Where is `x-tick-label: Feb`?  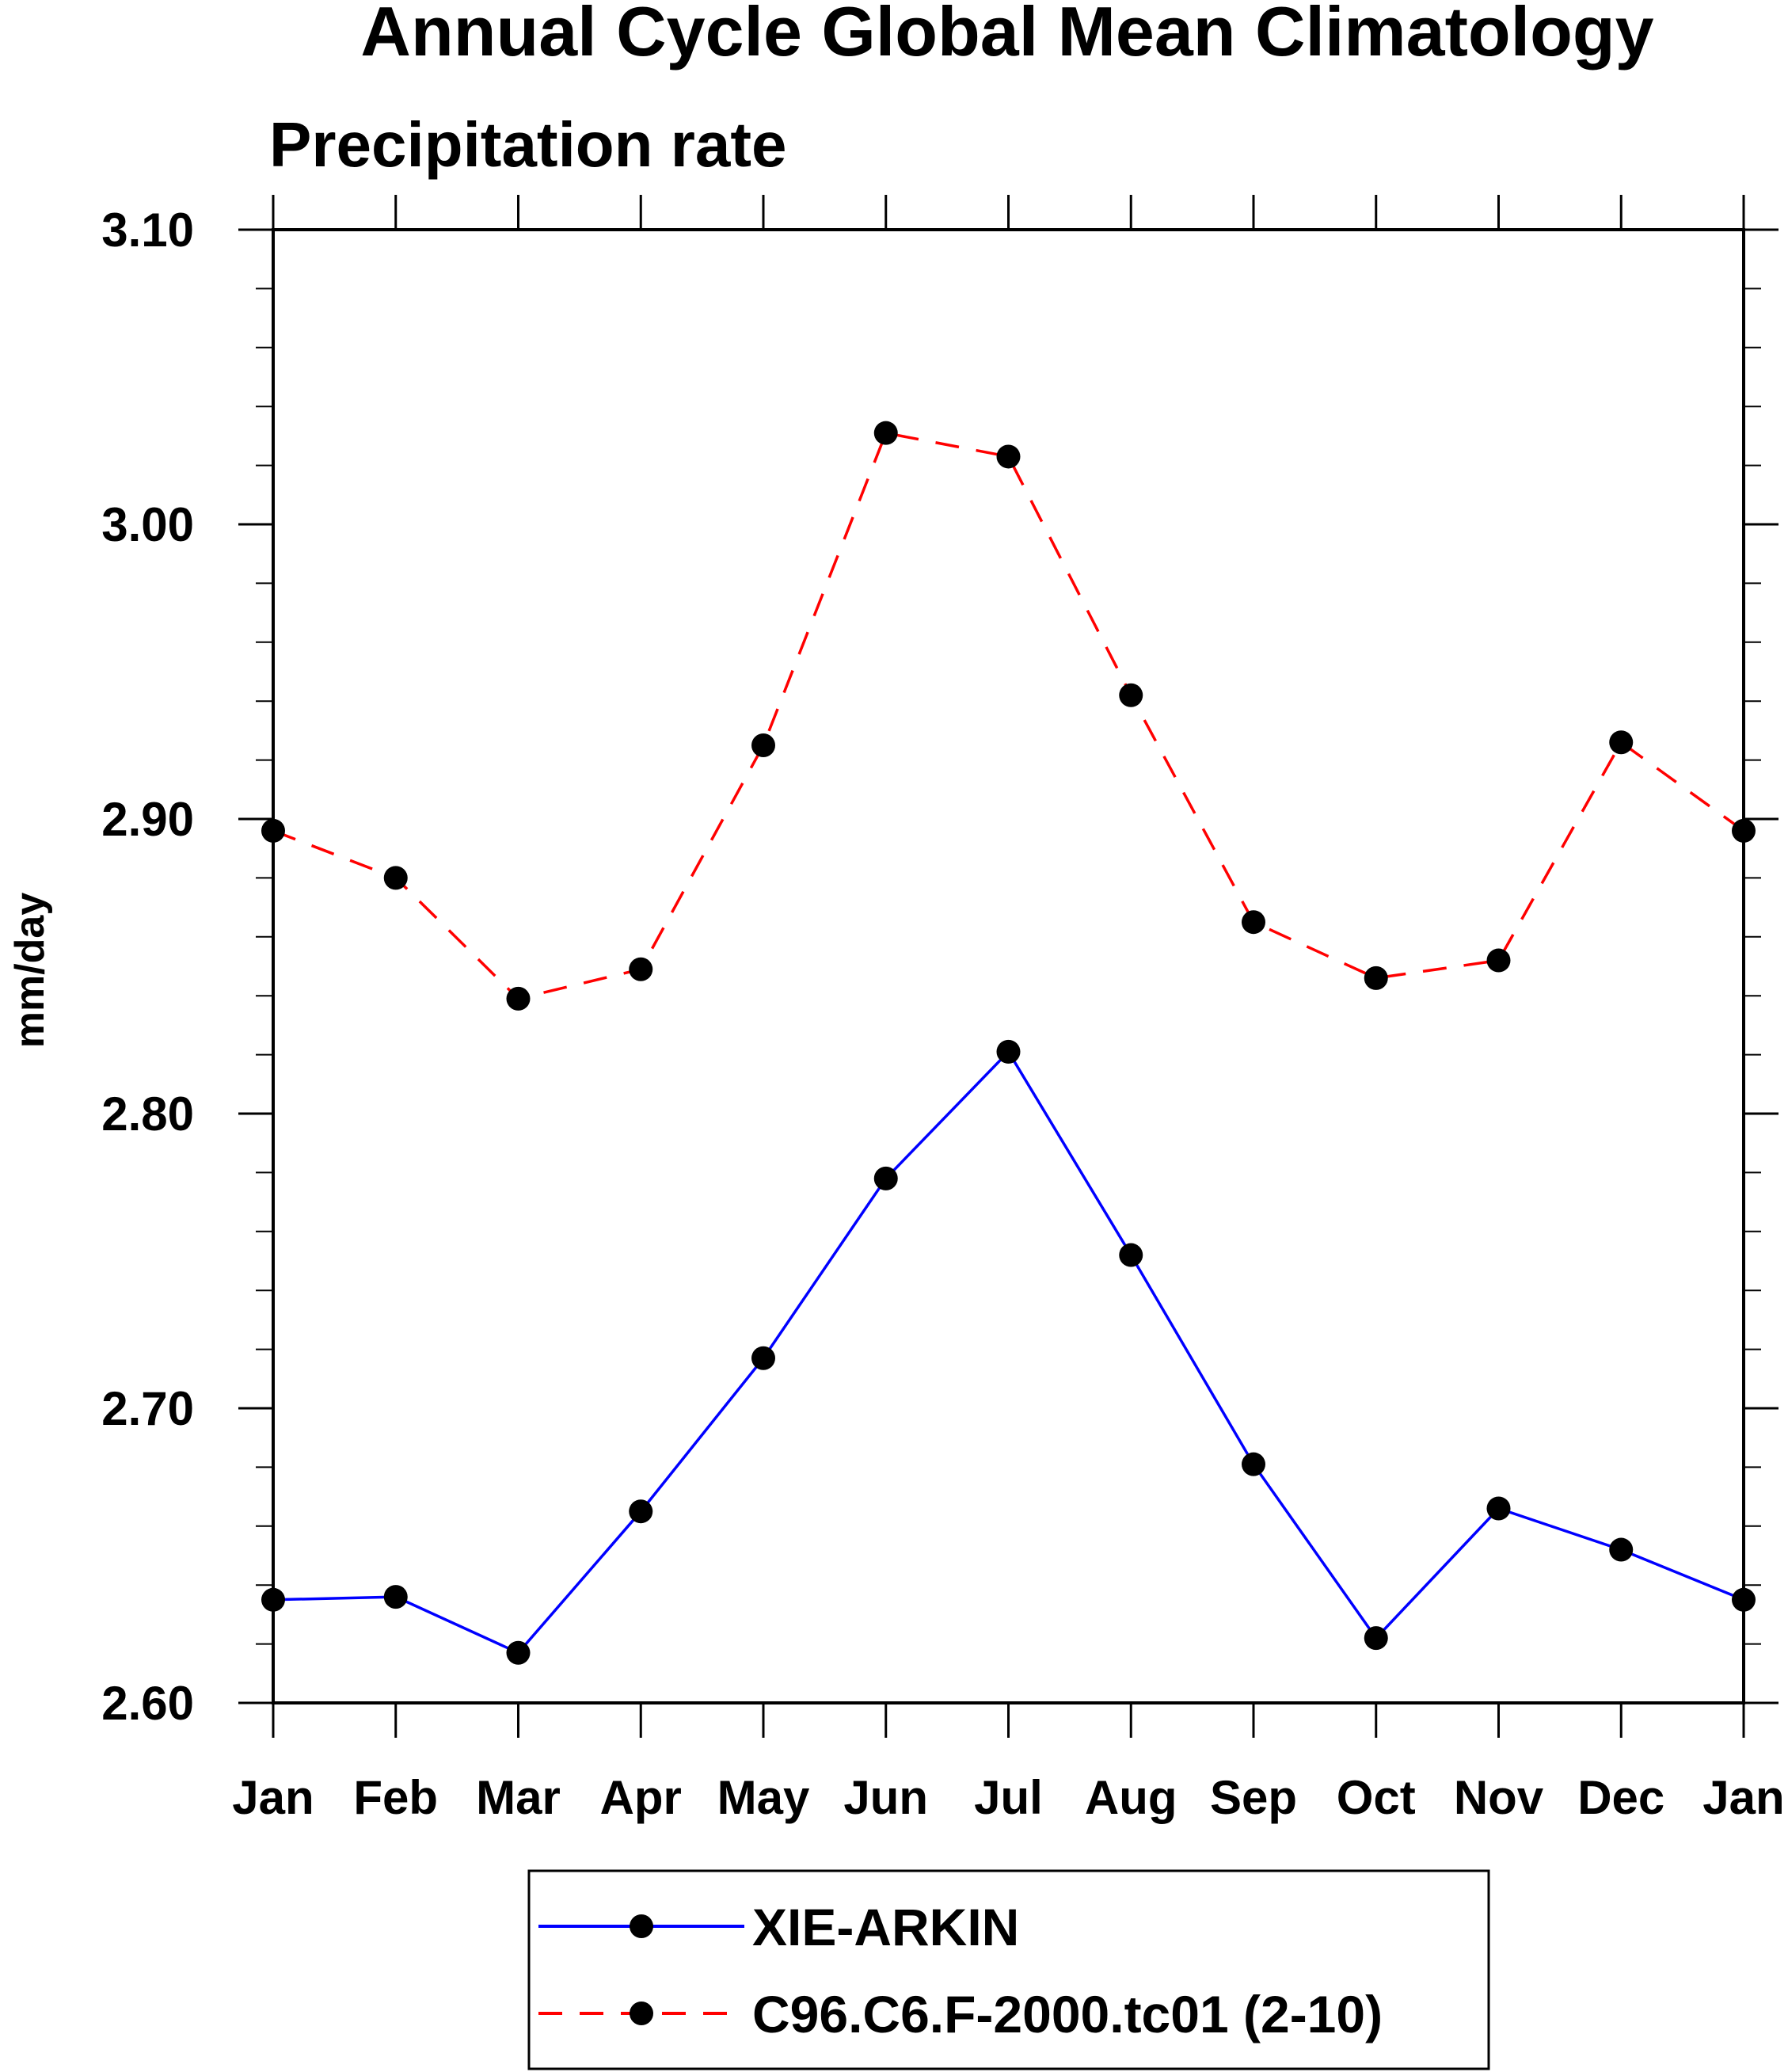
x-tick-label: Feb is located at coordinates (395, 1797).